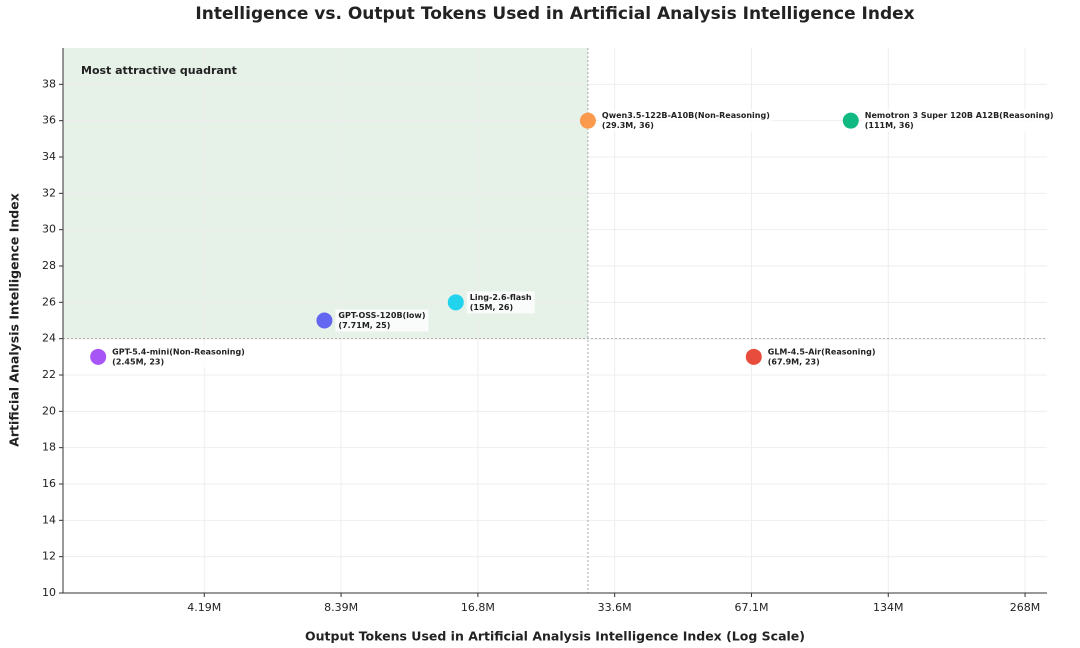 The height and width of the screenshot is (648, 1080). Describe the element at coordinates (49, 447) in the screenshot. I see `y-tick-label: 18` at that location.